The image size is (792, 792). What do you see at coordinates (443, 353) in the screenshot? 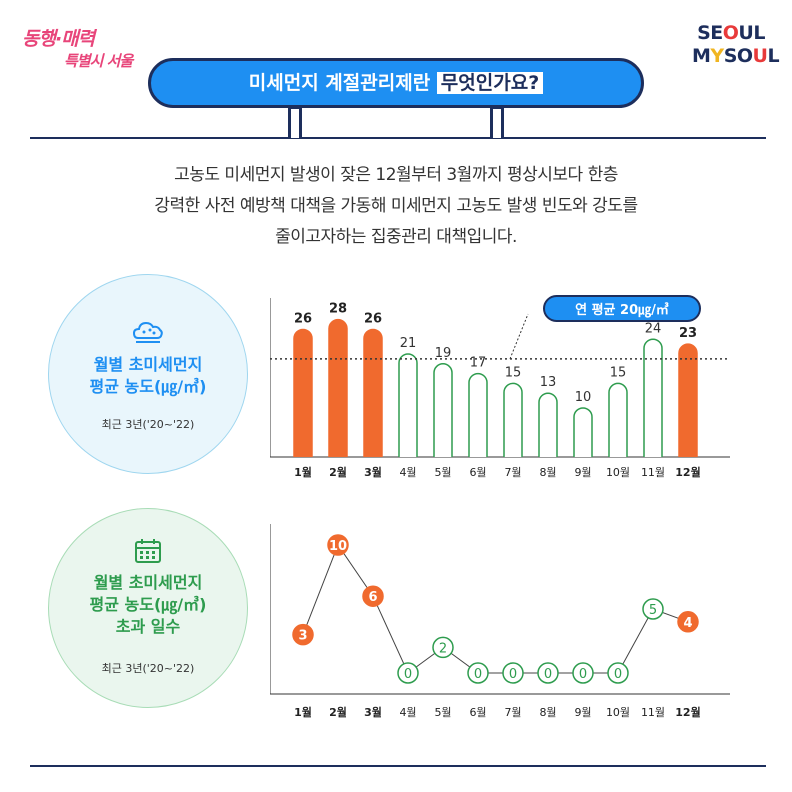
I see `data-label: 19` at bounding box center [443, 353].